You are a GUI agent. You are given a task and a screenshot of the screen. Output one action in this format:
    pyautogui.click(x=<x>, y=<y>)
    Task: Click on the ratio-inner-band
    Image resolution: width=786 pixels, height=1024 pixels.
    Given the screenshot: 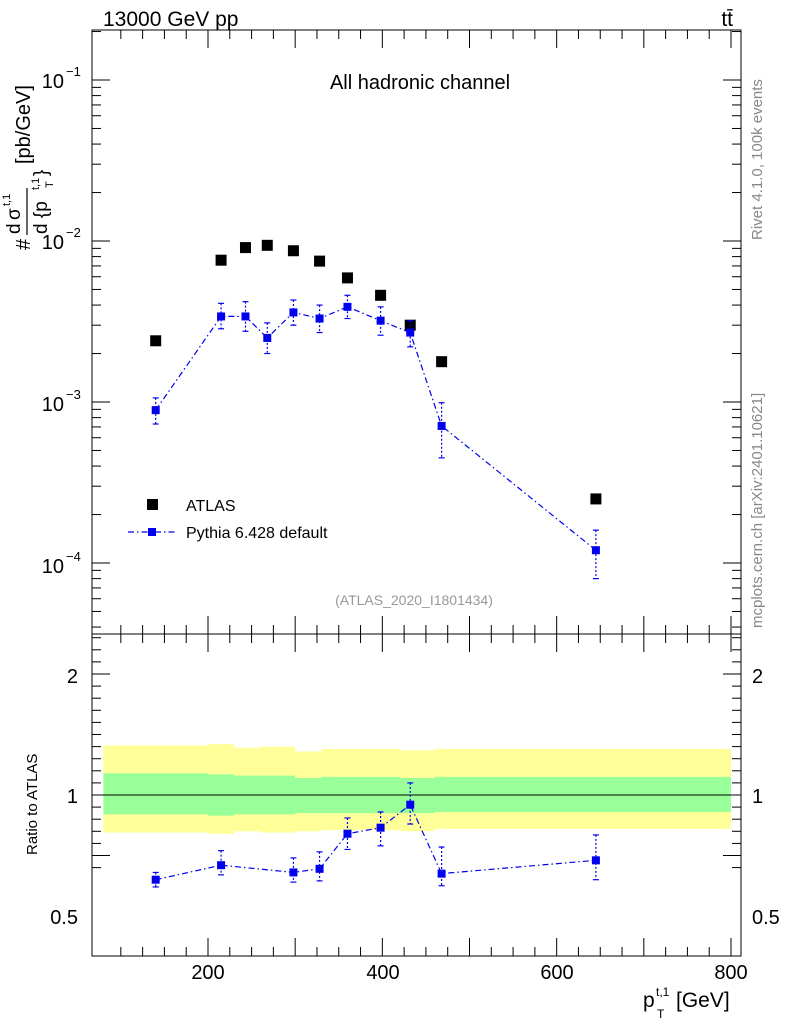 What is the action you would take?
    pyautogui.click(x=417, y=794)
    